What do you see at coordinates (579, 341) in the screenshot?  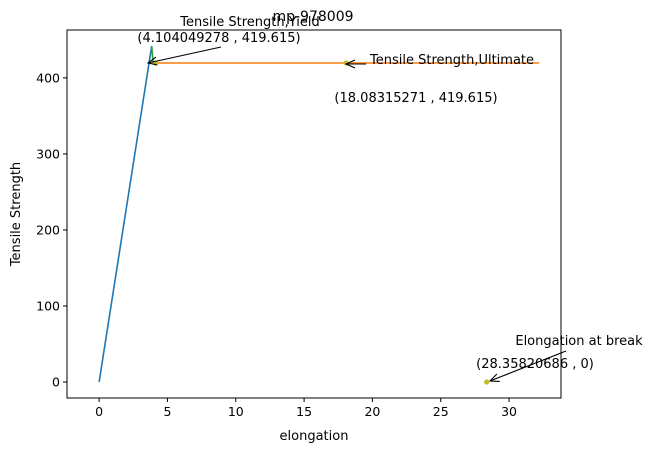 I see `annotation-break-label: Elongation at break` at bounding box center [579, 341].